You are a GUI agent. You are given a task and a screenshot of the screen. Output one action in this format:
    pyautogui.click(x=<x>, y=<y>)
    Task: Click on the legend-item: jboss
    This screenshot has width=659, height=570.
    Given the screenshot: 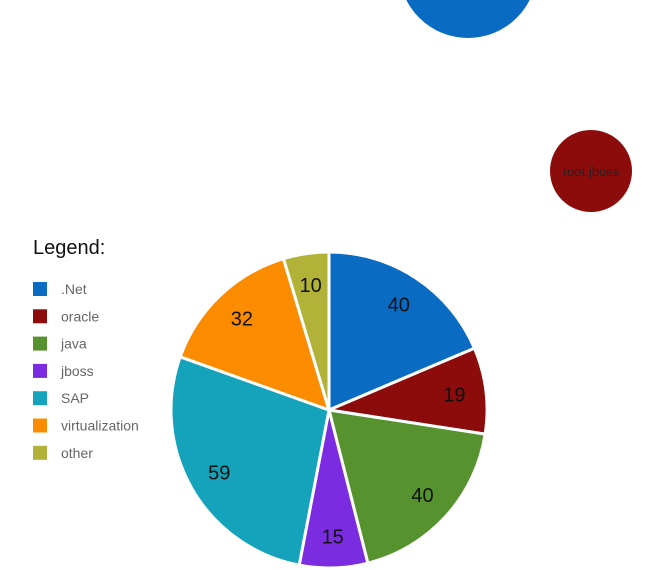 What is the action you would take?
    pyautogui.click(x=63, y=371)
    